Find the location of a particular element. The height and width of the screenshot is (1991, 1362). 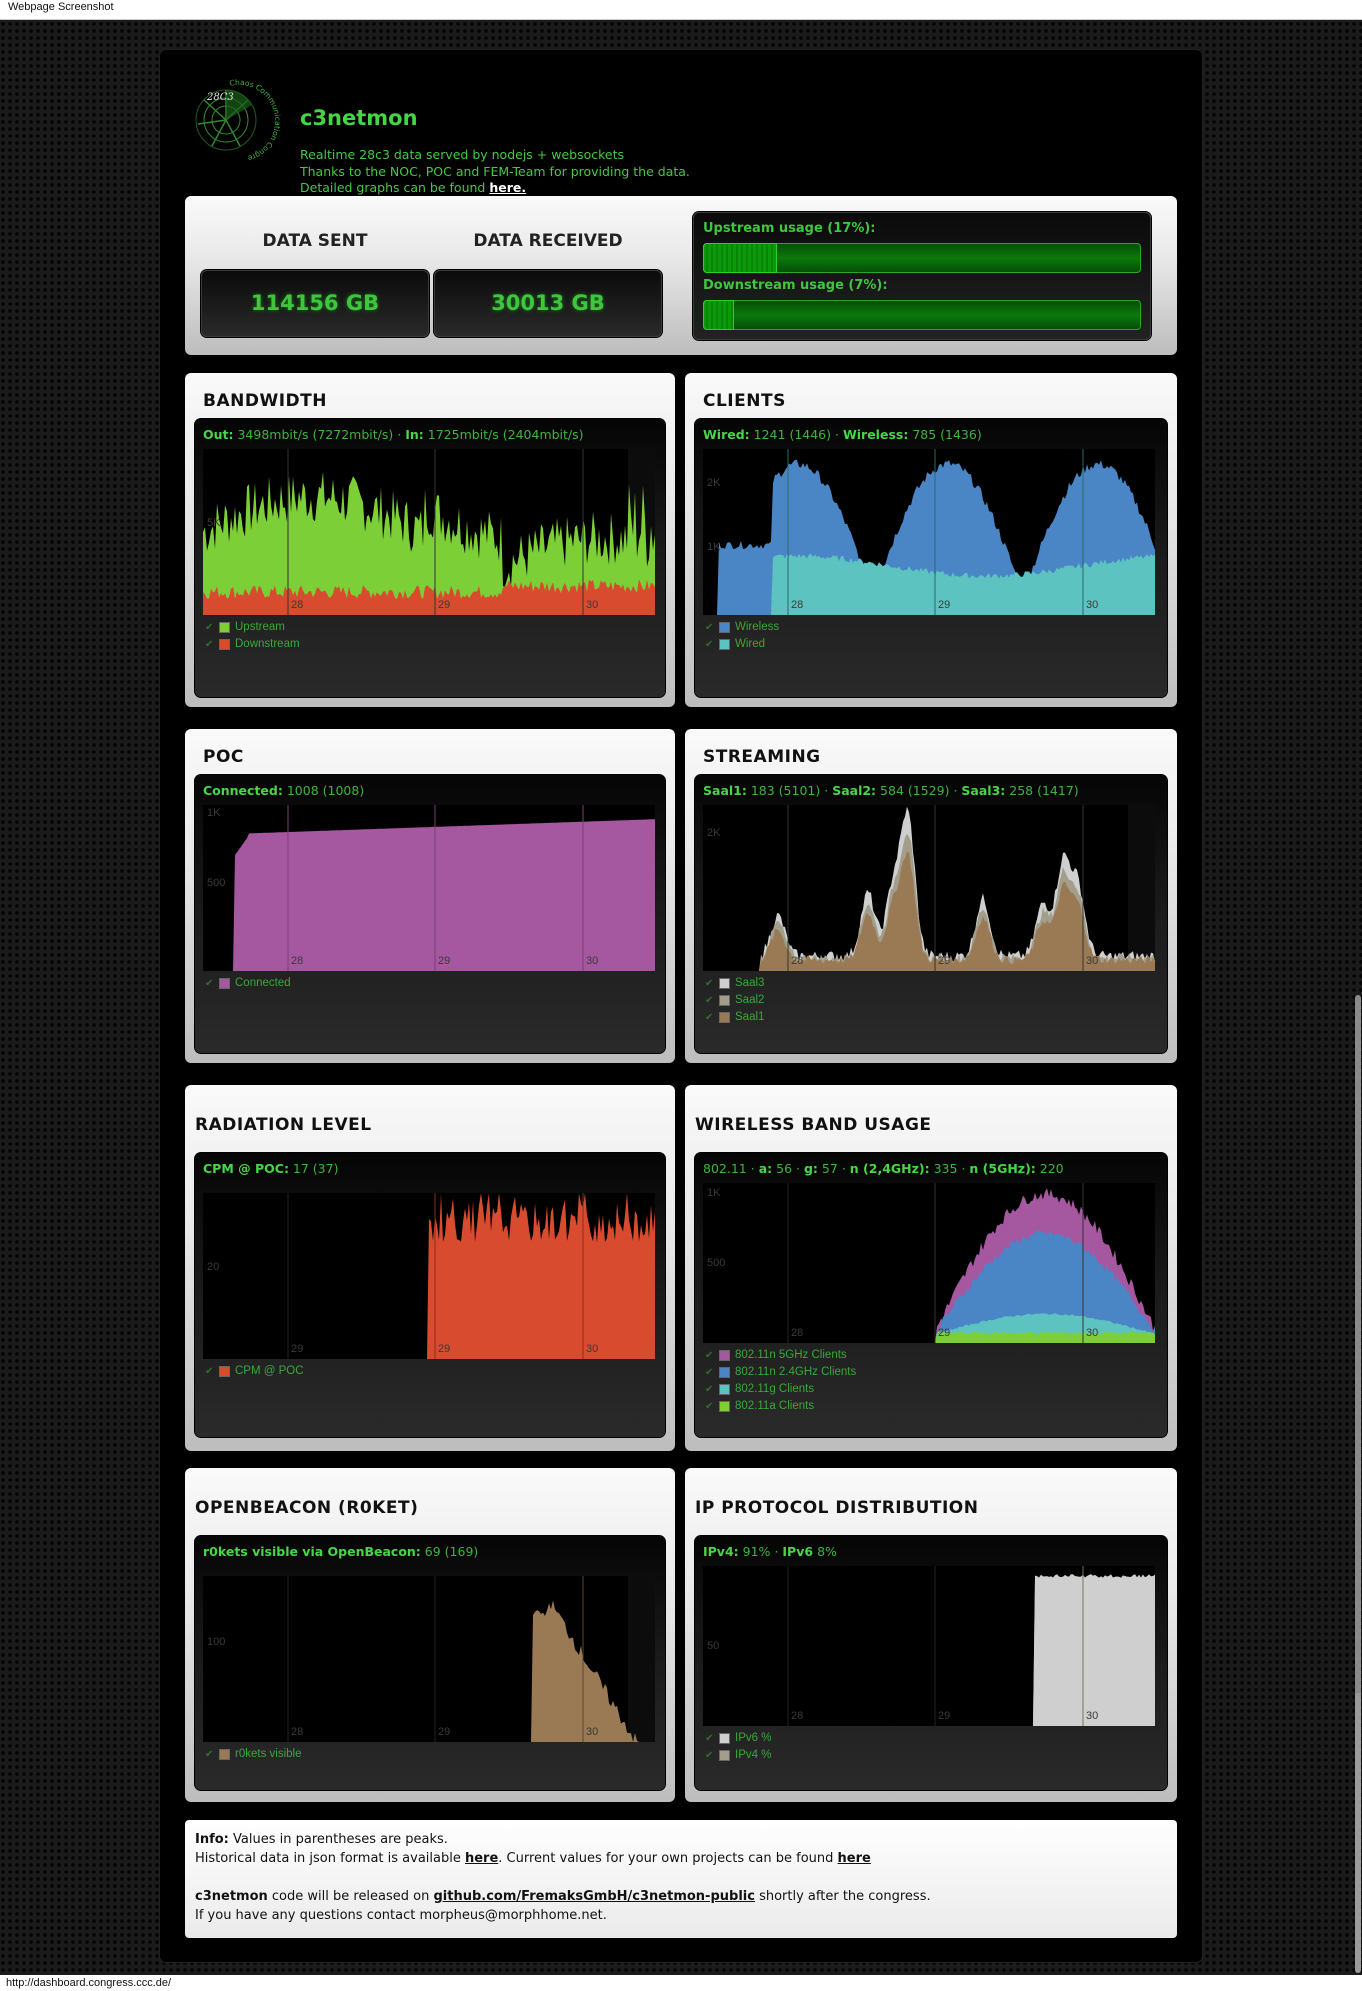

ipproto-y-tick: 50 is located at coordinates (713, 1646).